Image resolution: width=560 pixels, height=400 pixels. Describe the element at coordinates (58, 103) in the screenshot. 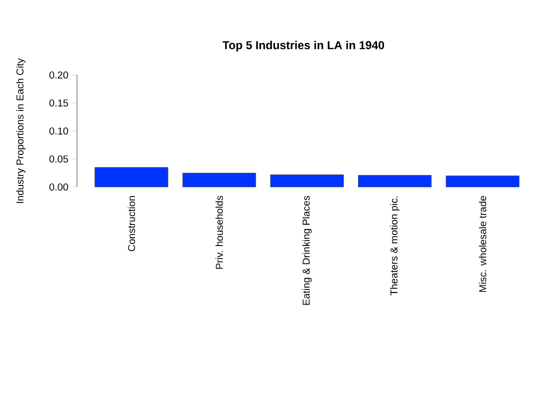

I see `y-tick-label: 0.15` at that location.